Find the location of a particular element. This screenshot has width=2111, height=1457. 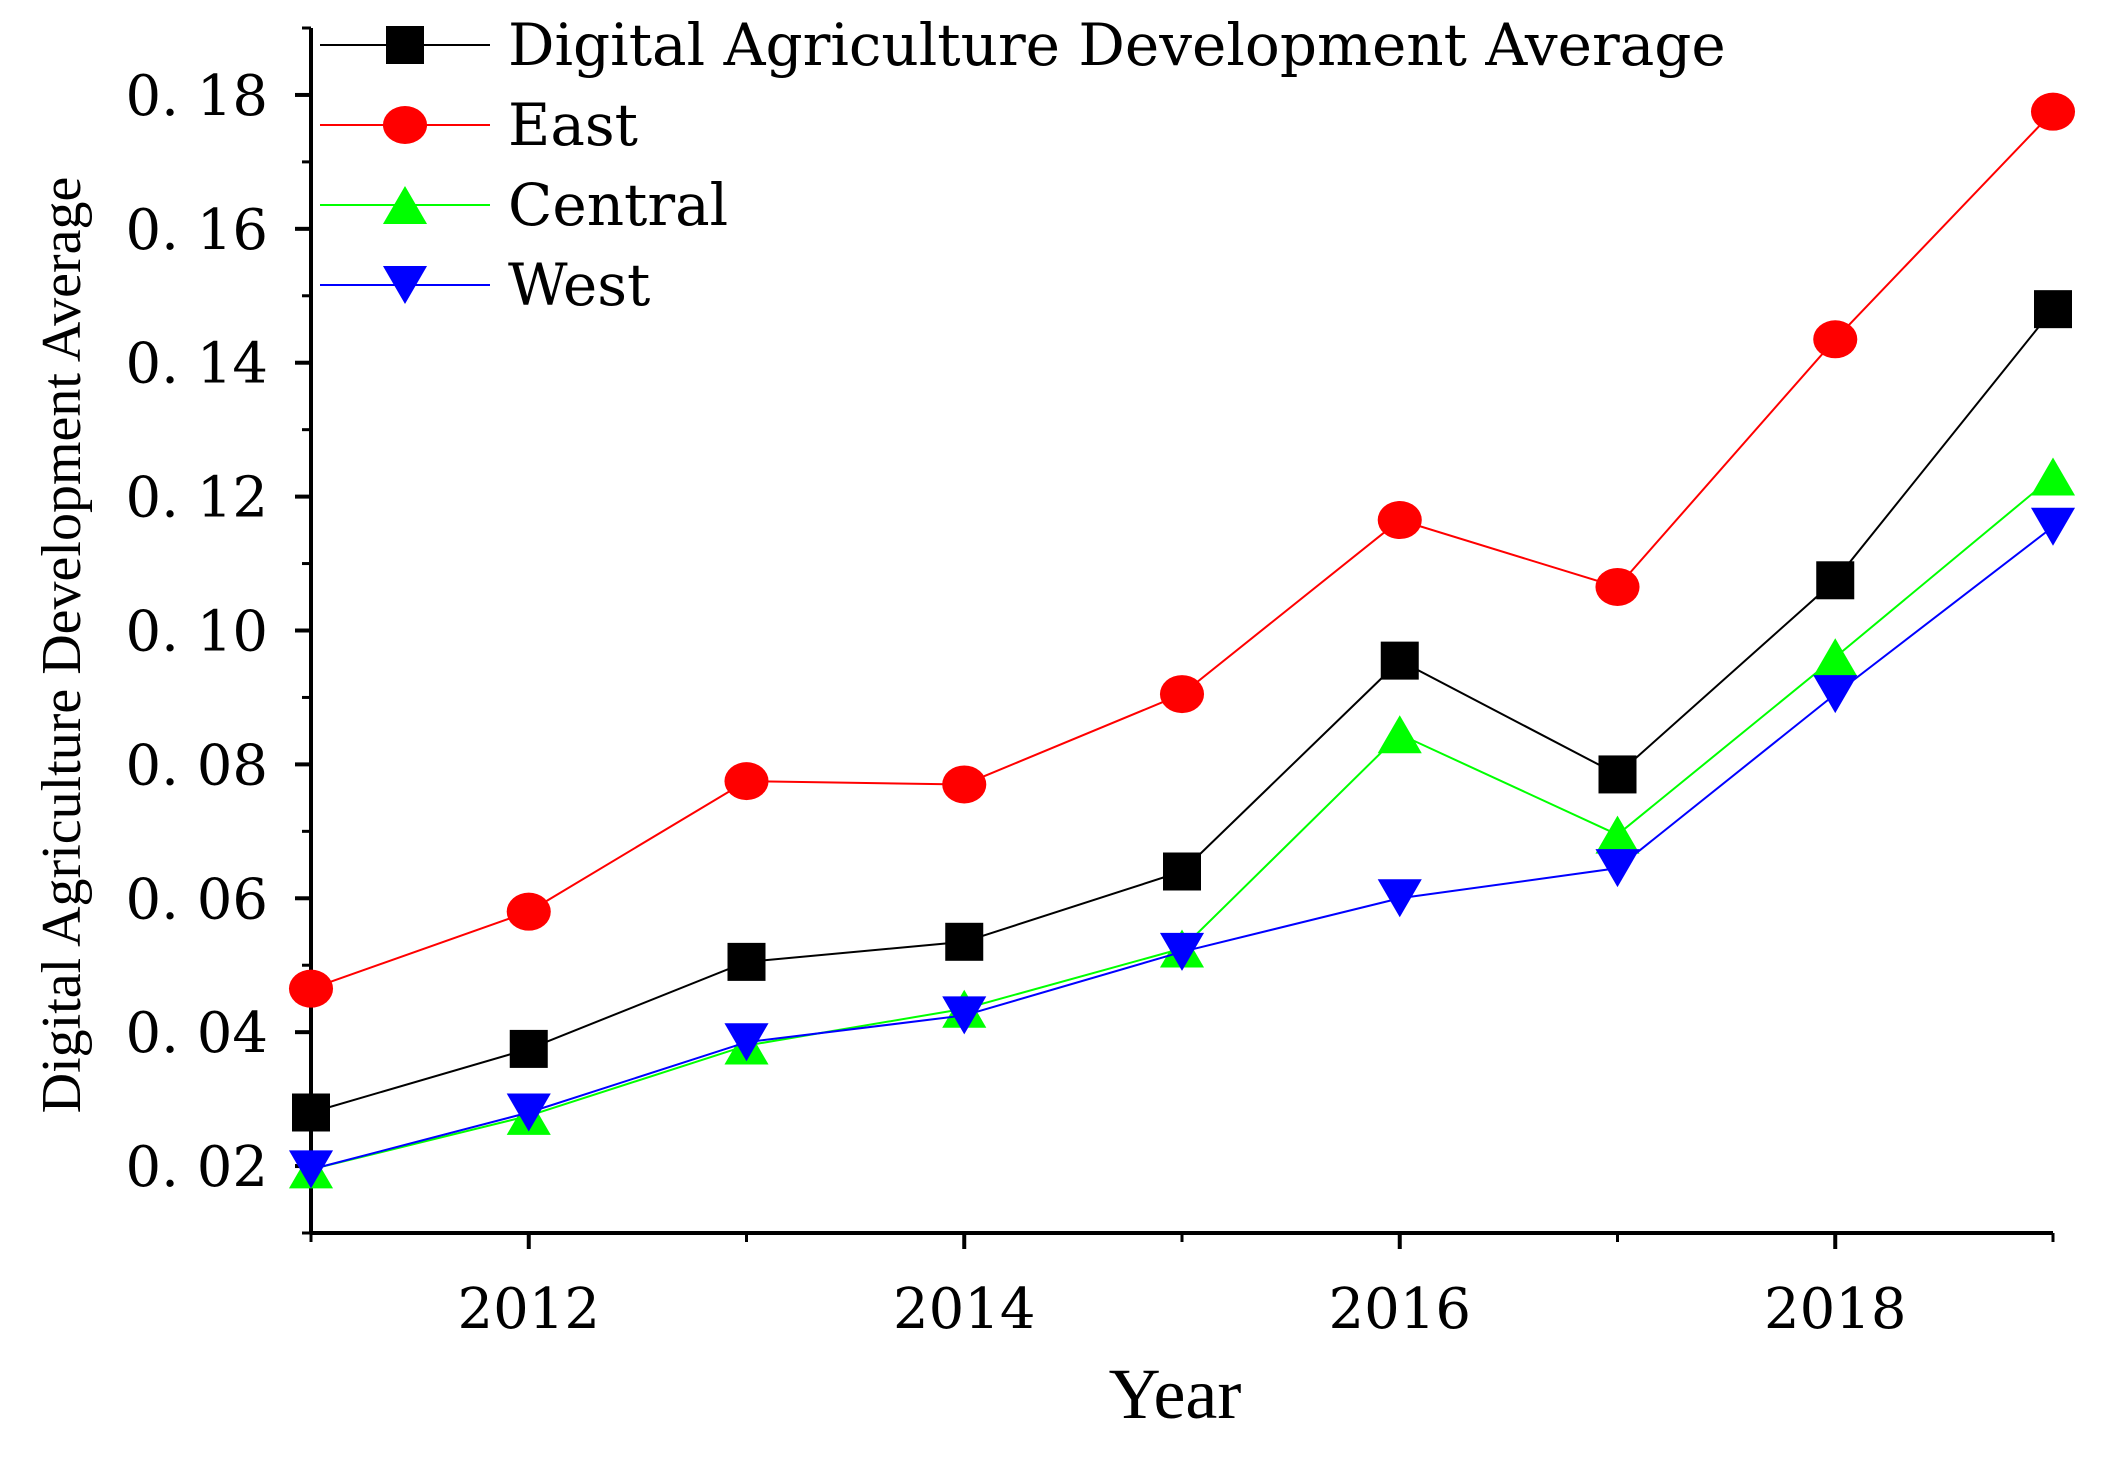

legend-item-east: East is located at coordinates (479, 125).